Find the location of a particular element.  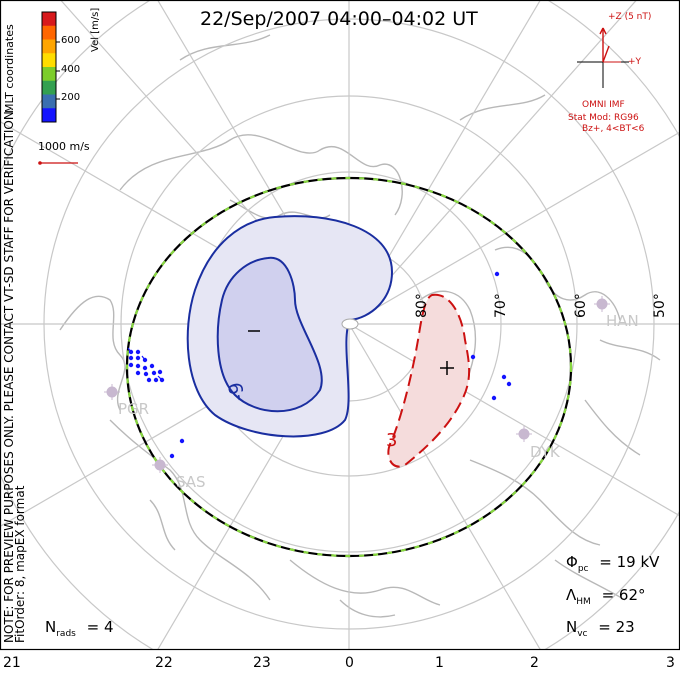

station-label-dyk: DYK is located at coordinates (545, 452).